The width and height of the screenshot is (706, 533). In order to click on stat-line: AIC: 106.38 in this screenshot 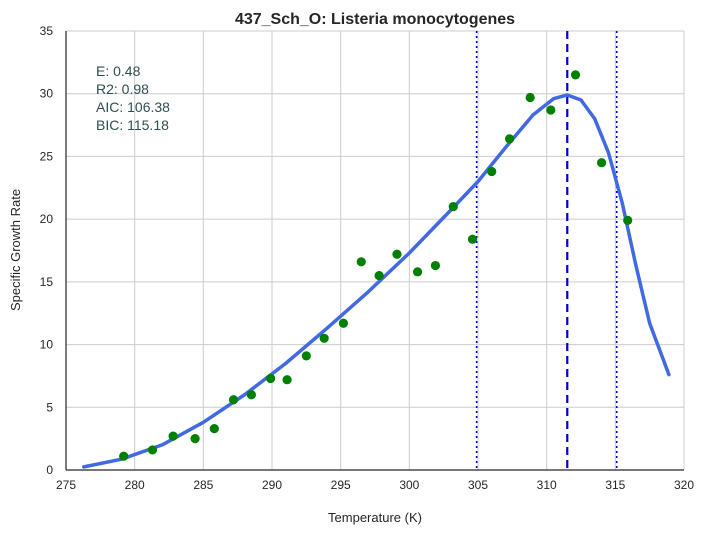, I will do `click(133, 107)`.